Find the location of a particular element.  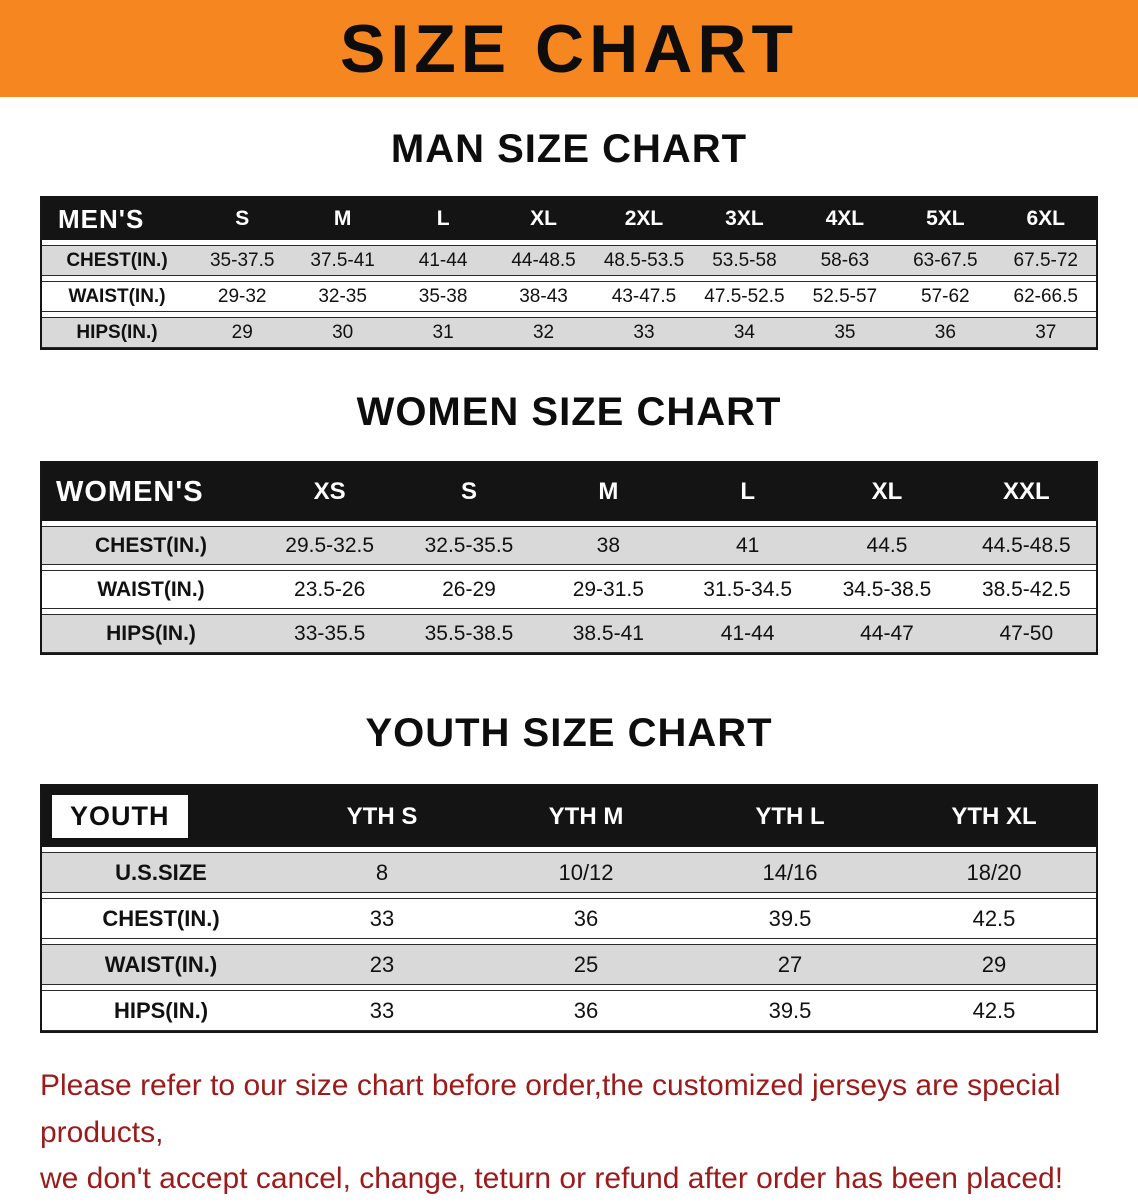

size-value-cell: 26-29 is located at coordinates (469, 589).